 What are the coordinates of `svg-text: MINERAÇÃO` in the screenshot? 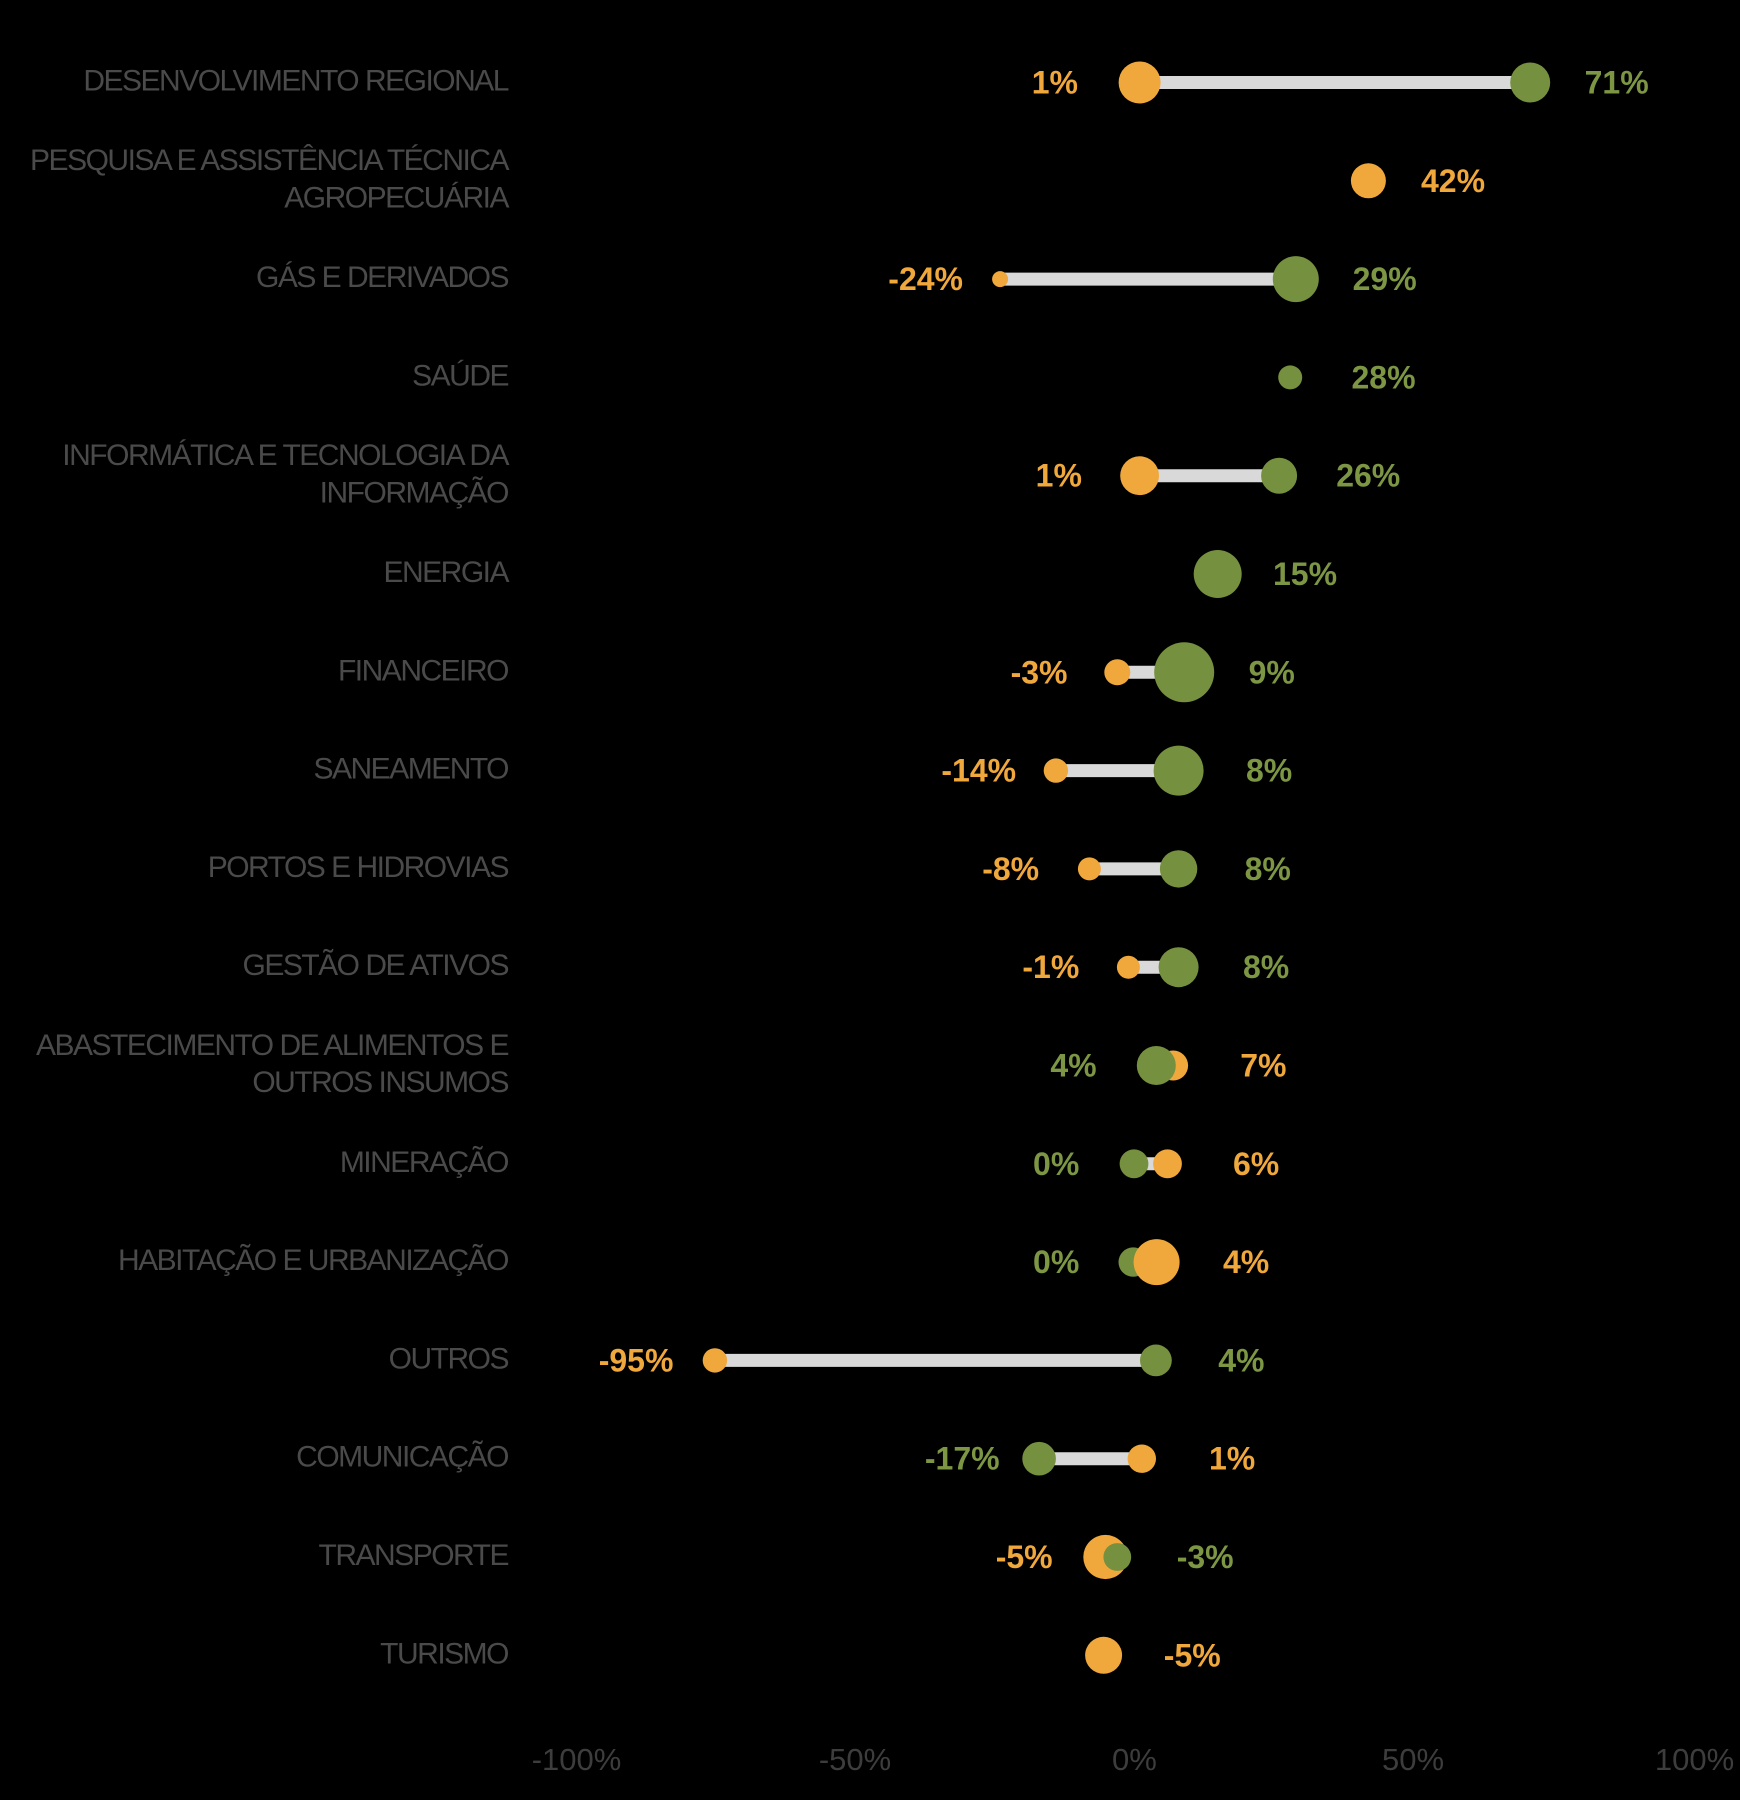 It's located at (424, 1162).